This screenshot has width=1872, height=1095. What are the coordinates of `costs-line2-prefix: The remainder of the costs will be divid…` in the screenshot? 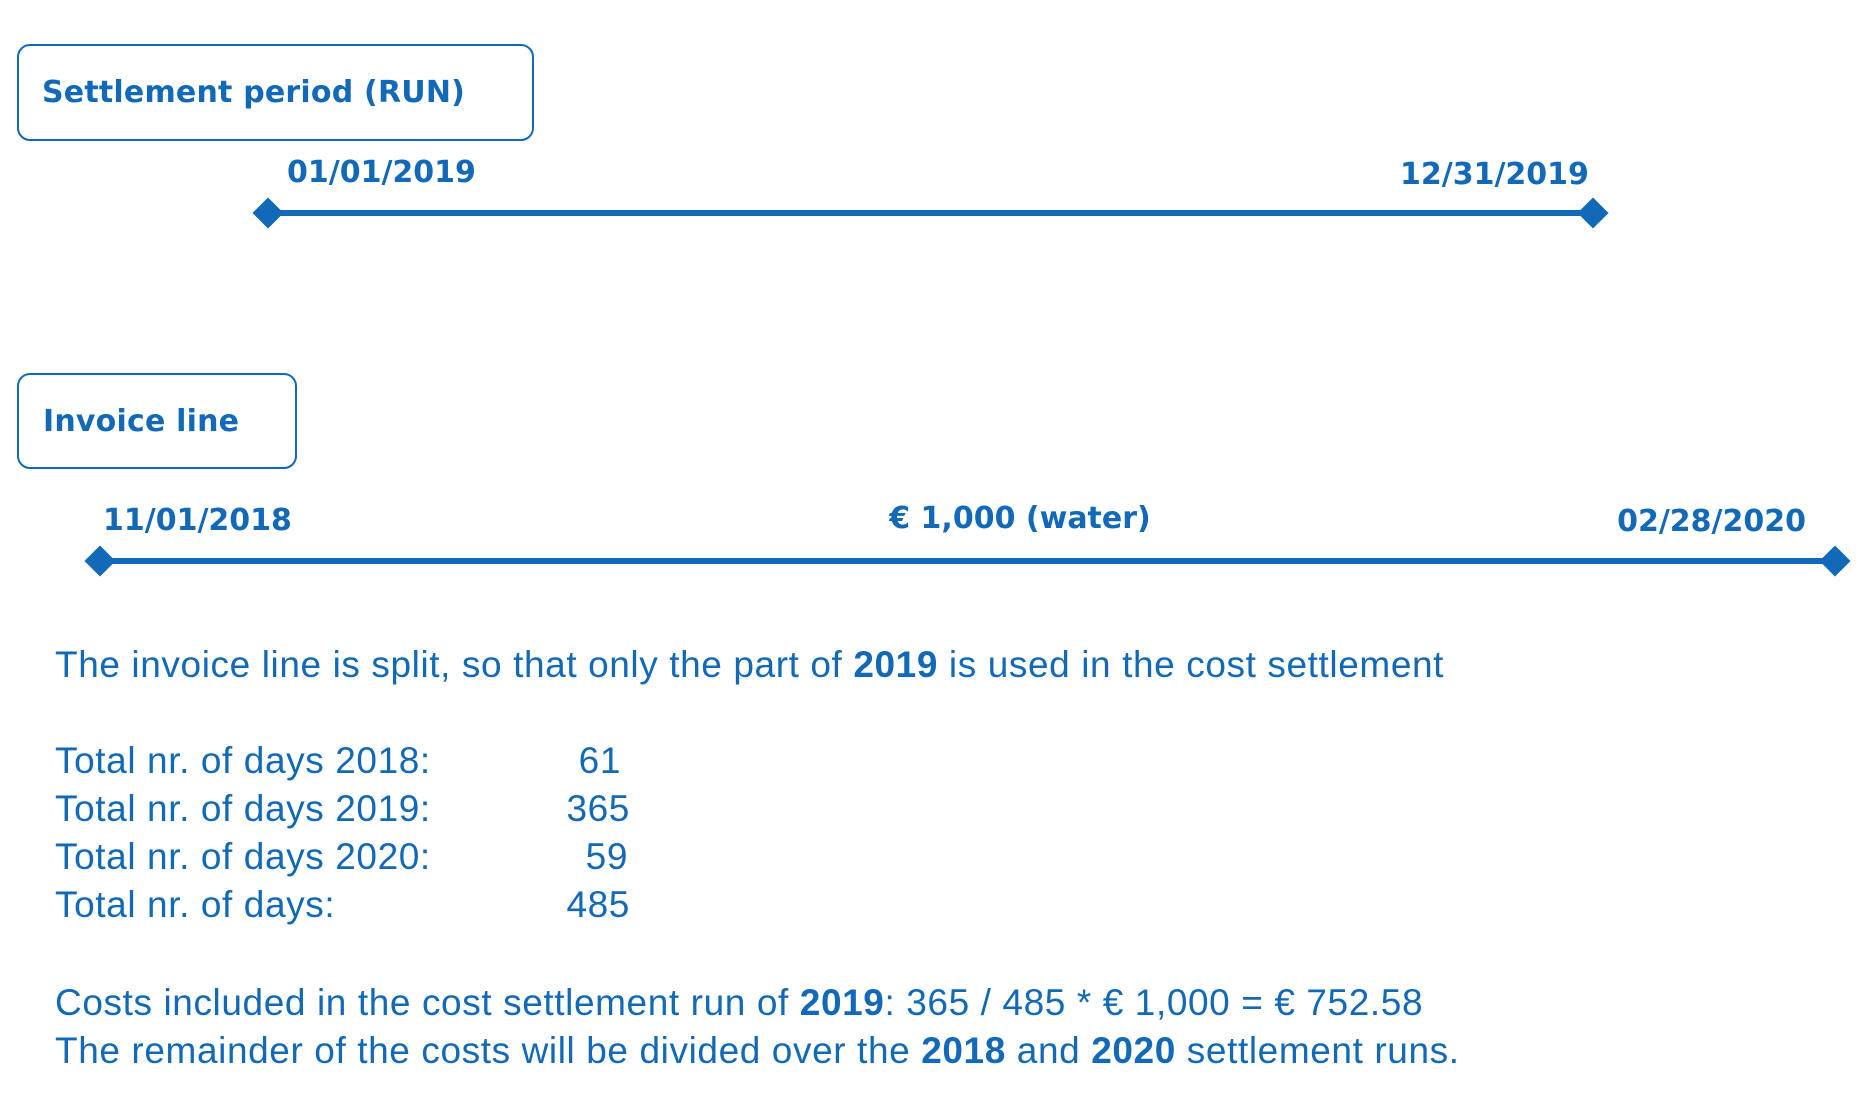 It's located at (488, 1050).